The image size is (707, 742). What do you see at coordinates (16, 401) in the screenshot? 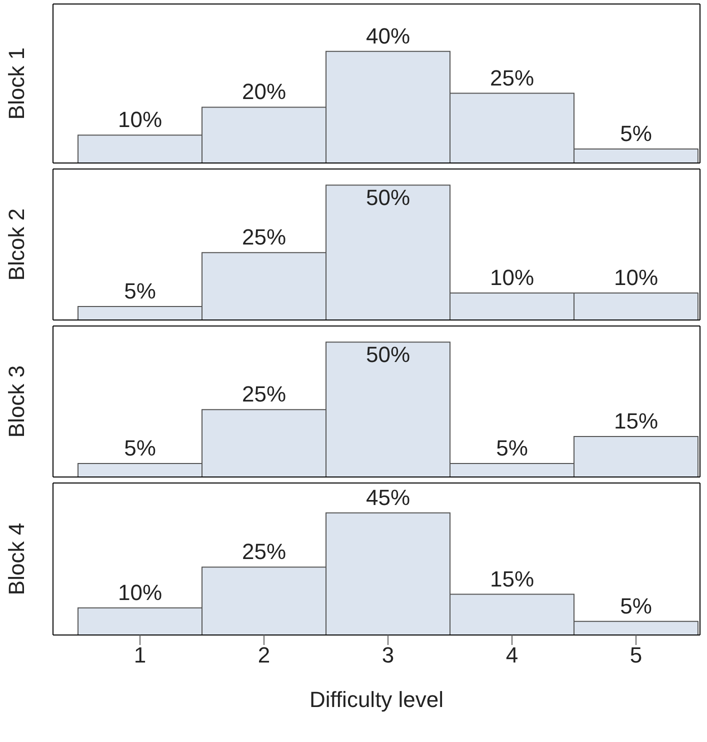
I see `y-axis-title: Block 3` at bounding box center [16, 401].